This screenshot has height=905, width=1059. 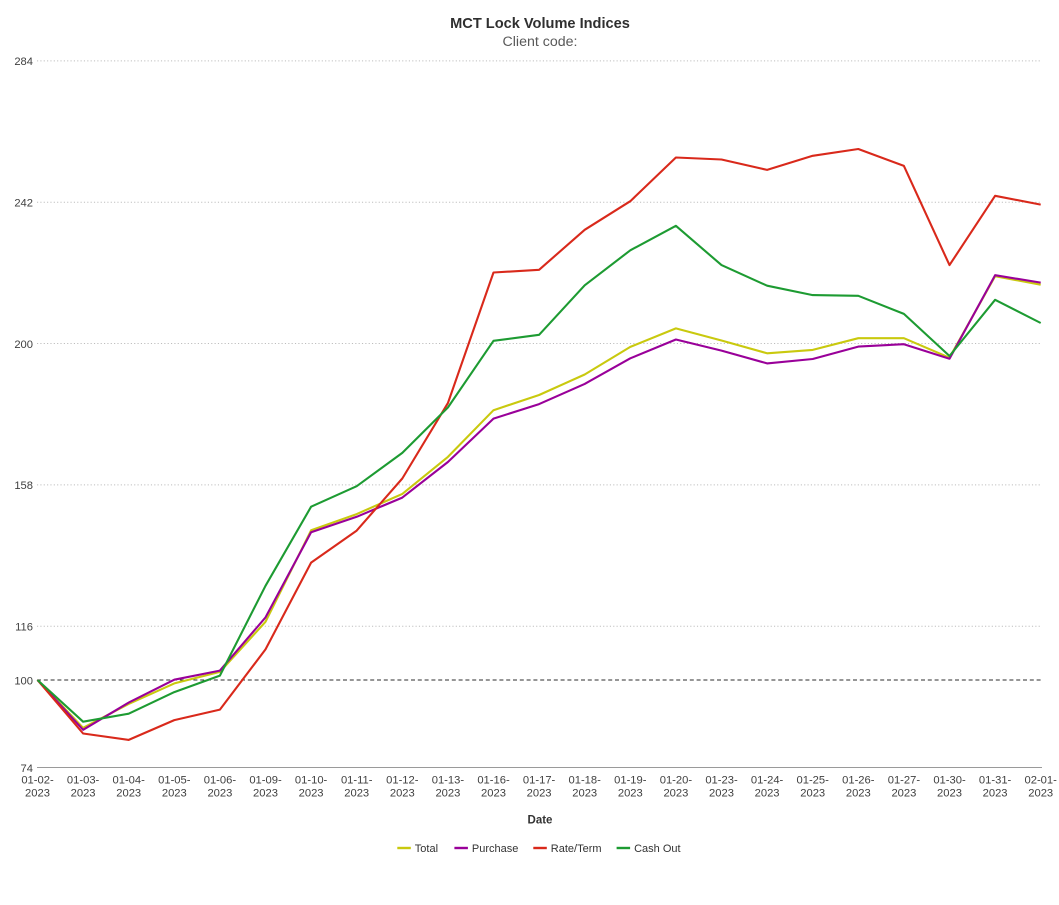 What do you see at coordinates (630, 781) in the screenshot?
I see `svg-text: 01-19-` at bounding box center [630, 781].